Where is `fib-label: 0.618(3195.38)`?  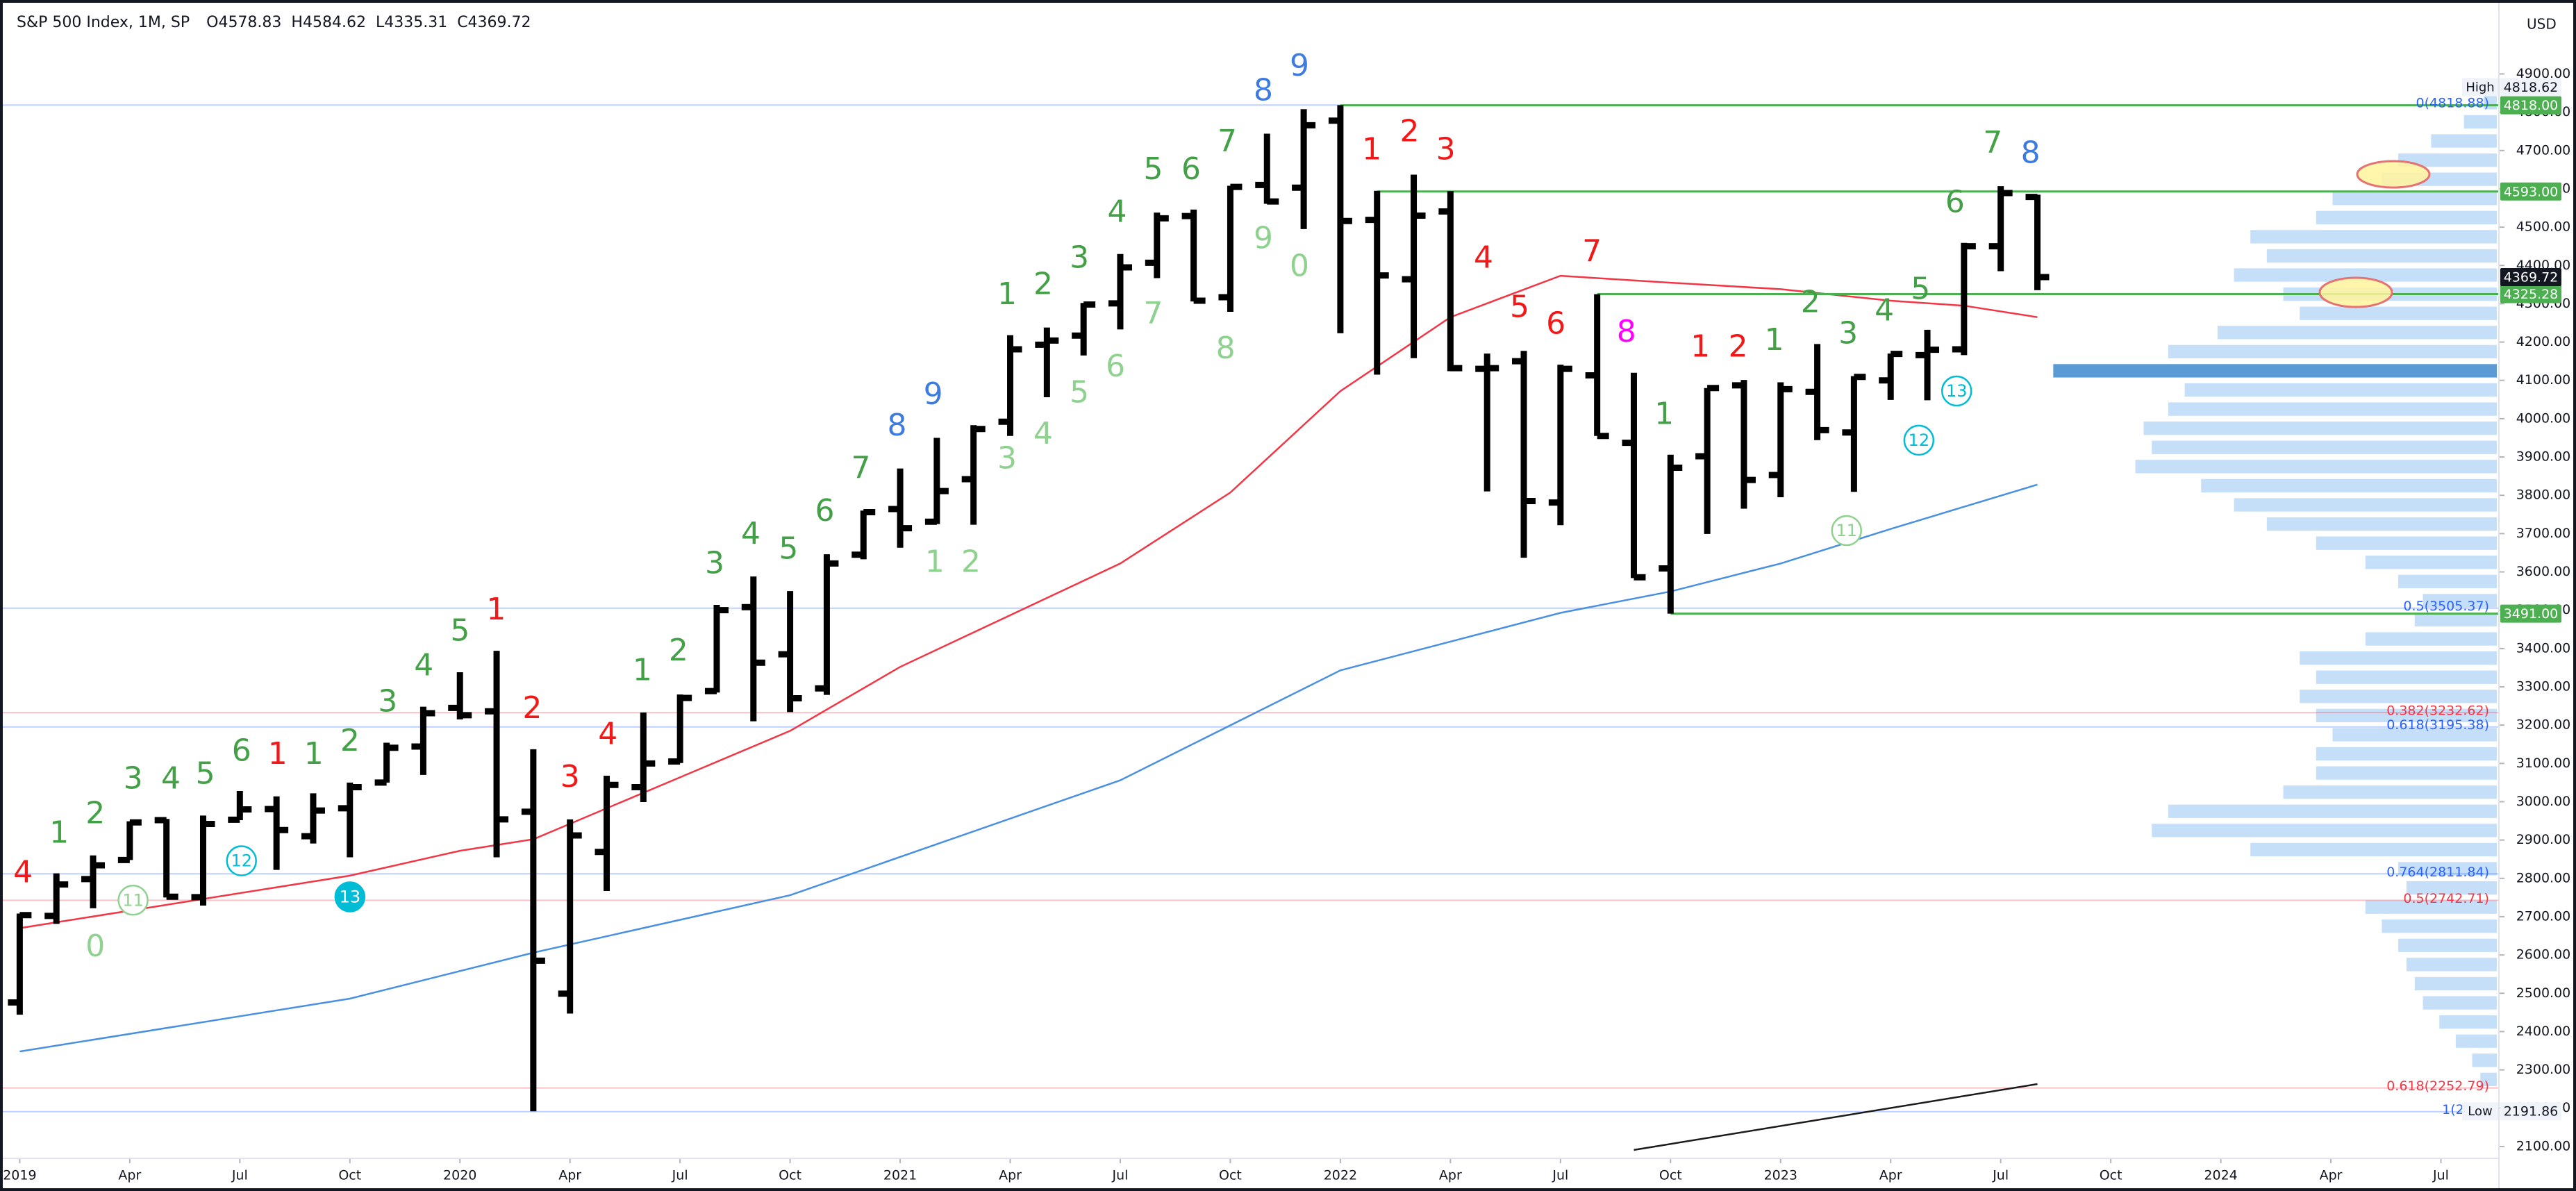 fib-label: 0.618(3195.38) is located at coordinates (2437, 725).